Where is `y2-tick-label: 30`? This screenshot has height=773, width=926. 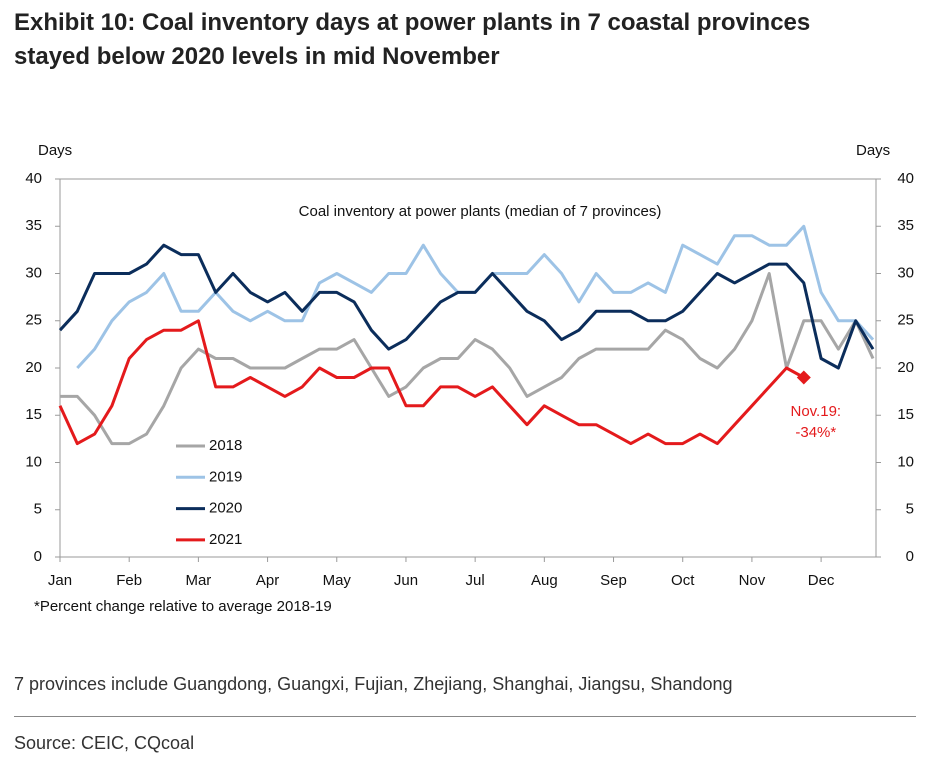
y2-tick-label: 30 is located at coordinates (905, 272).